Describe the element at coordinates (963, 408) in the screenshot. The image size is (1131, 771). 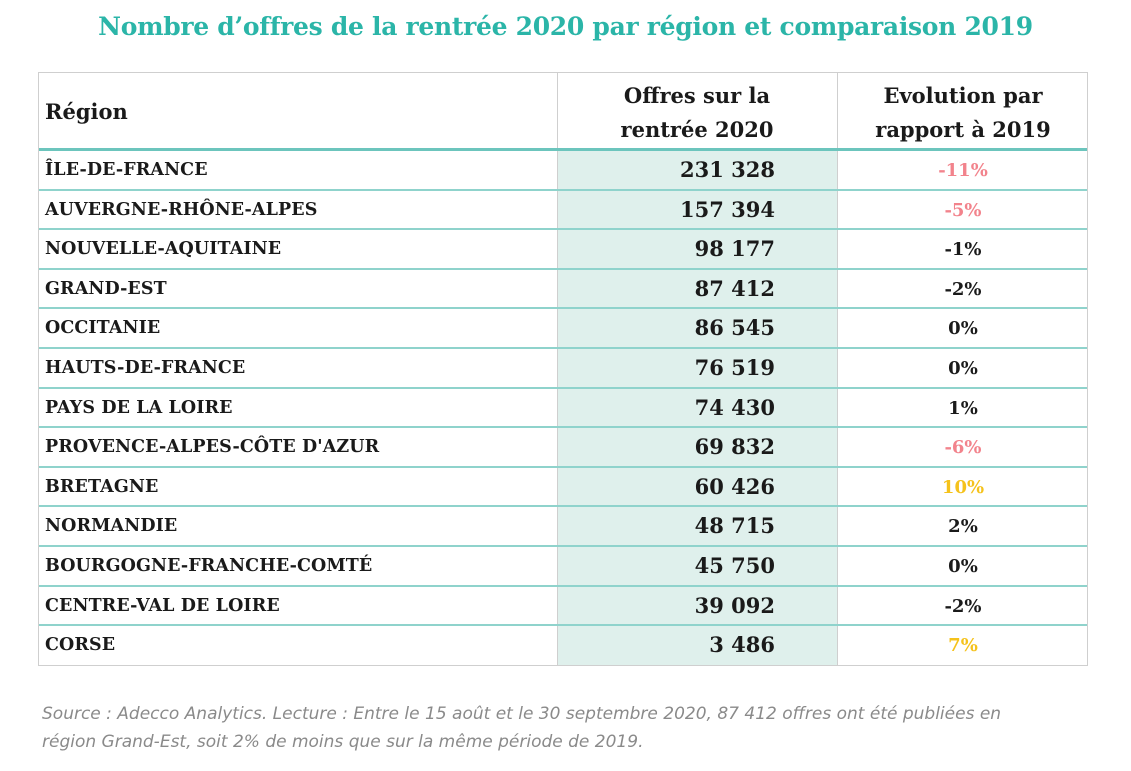
I see `cell-evolution: 1%` at that location.